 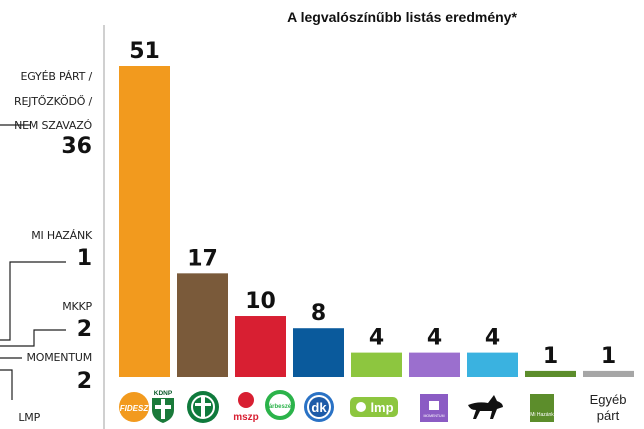 I want to click on dk-logo-text: dk, so click(x=319, y=407).